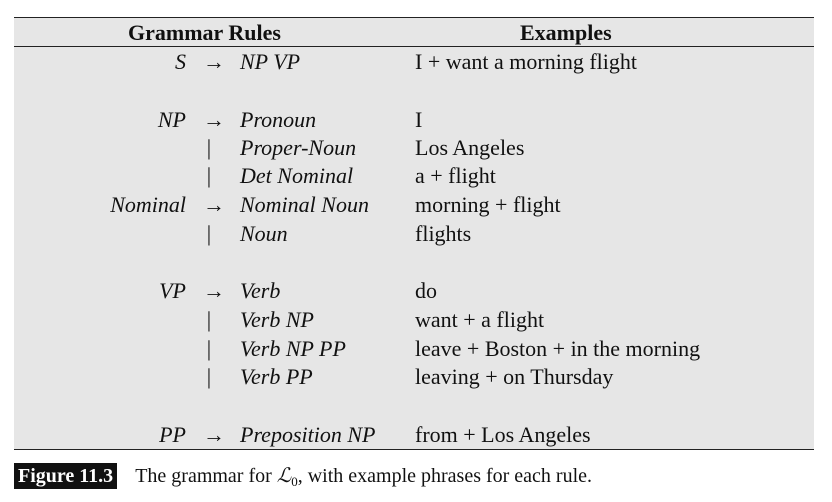 This screenshot has width=832, height=502. What do you see at coordinates (414, 320) in the screenshot?
I see `table-row: | Verb NP want + a flight` at bounding box center [414, 320].